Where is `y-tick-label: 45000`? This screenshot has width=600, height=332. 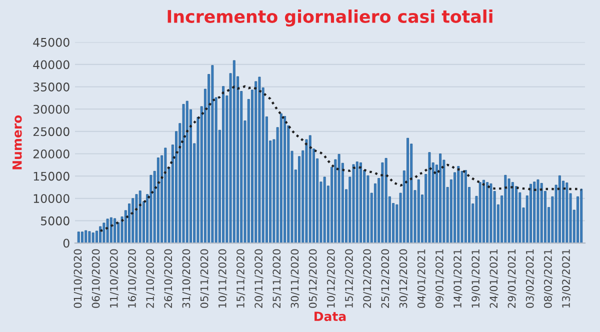
y-tick-label: 45000 is located at coordinates (51, 42).